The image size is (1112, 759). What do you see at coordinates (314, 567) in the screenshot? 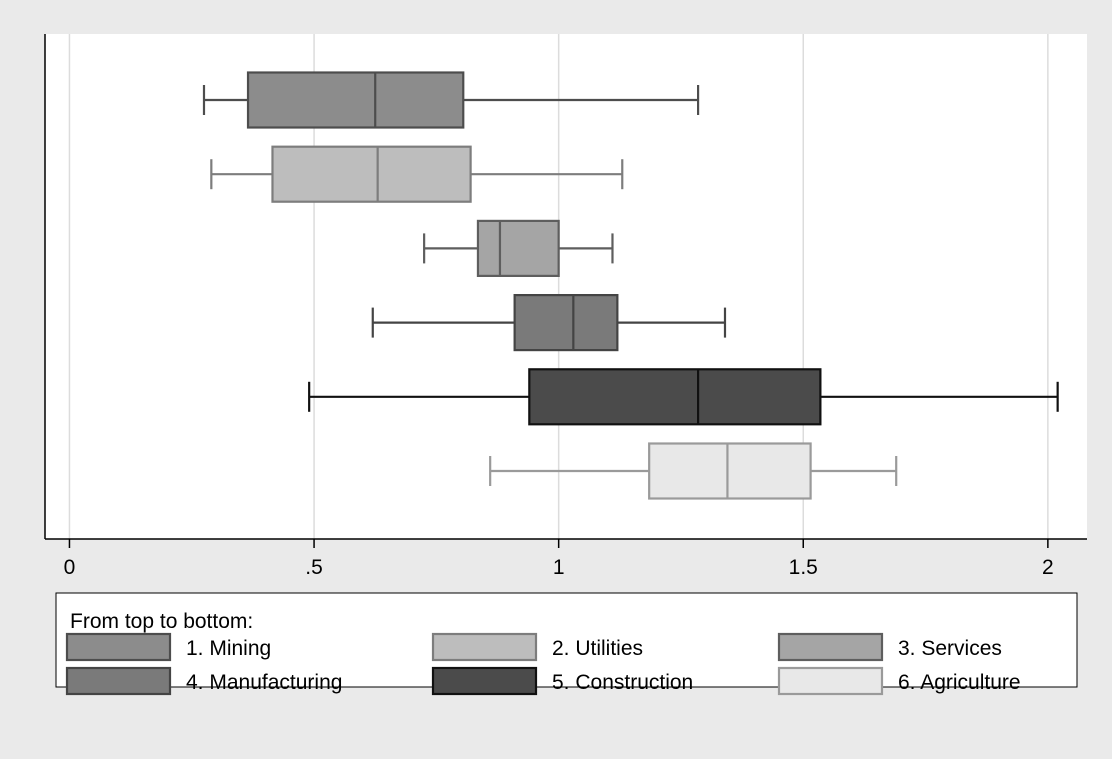
I see `x-tick-label-1: .5` at bounding box center [314, 567].